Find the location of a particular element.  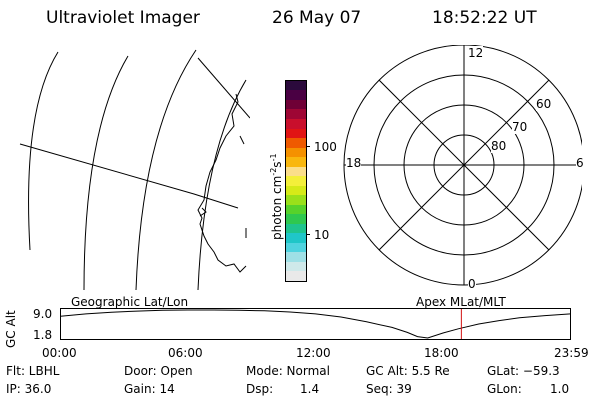

polar-label-12: 12 is located at coordinates (476, 53).